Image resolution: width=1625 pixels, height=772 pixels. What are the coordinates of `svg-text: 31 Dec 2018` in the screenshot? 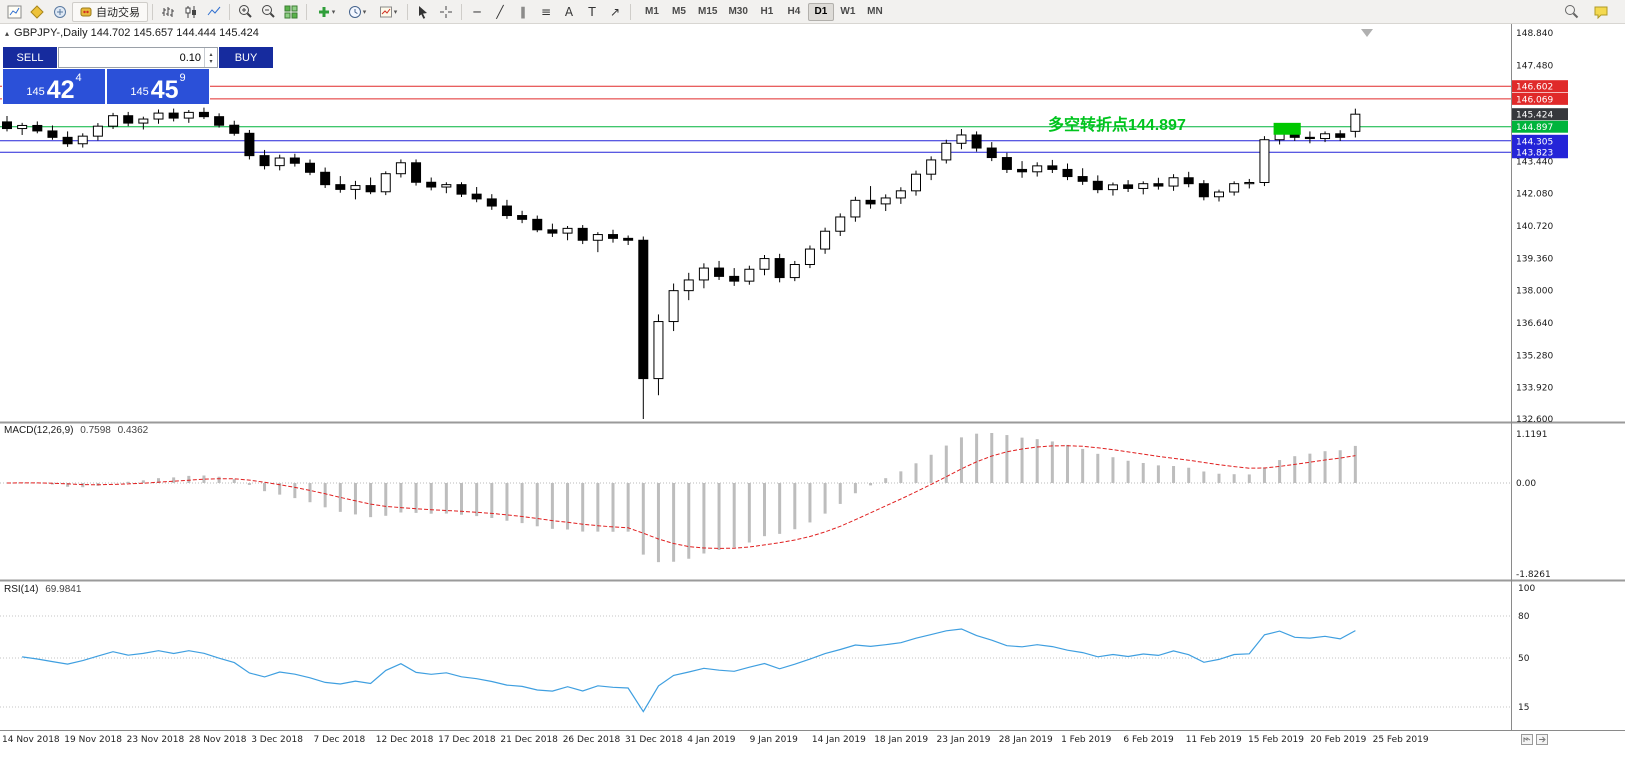 It's located at (654, 740).